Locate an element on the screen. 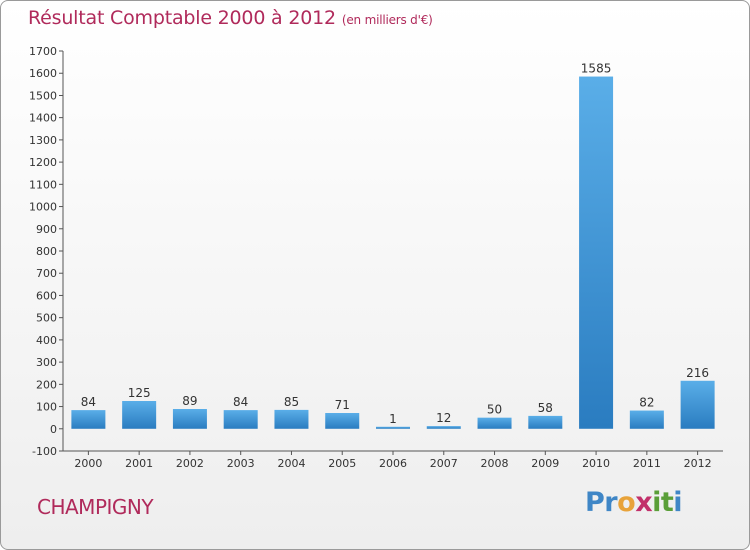  bar-2004 is located at coordinates (291, 419).